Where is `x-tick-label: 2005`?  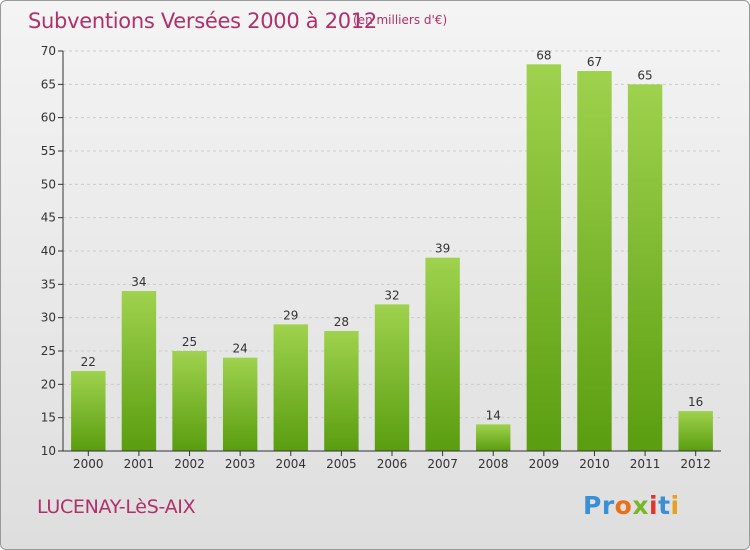 x-tick-label: 2005 is located at coordinates (341, 464).